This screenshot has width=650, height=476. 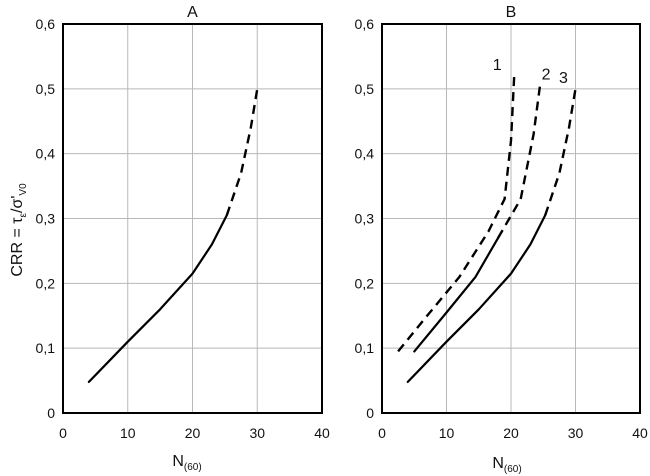 What do you see at coordinates (563, 78) in the screenshot?
I see `curve-label: 3` at bounding box center [563, 78].